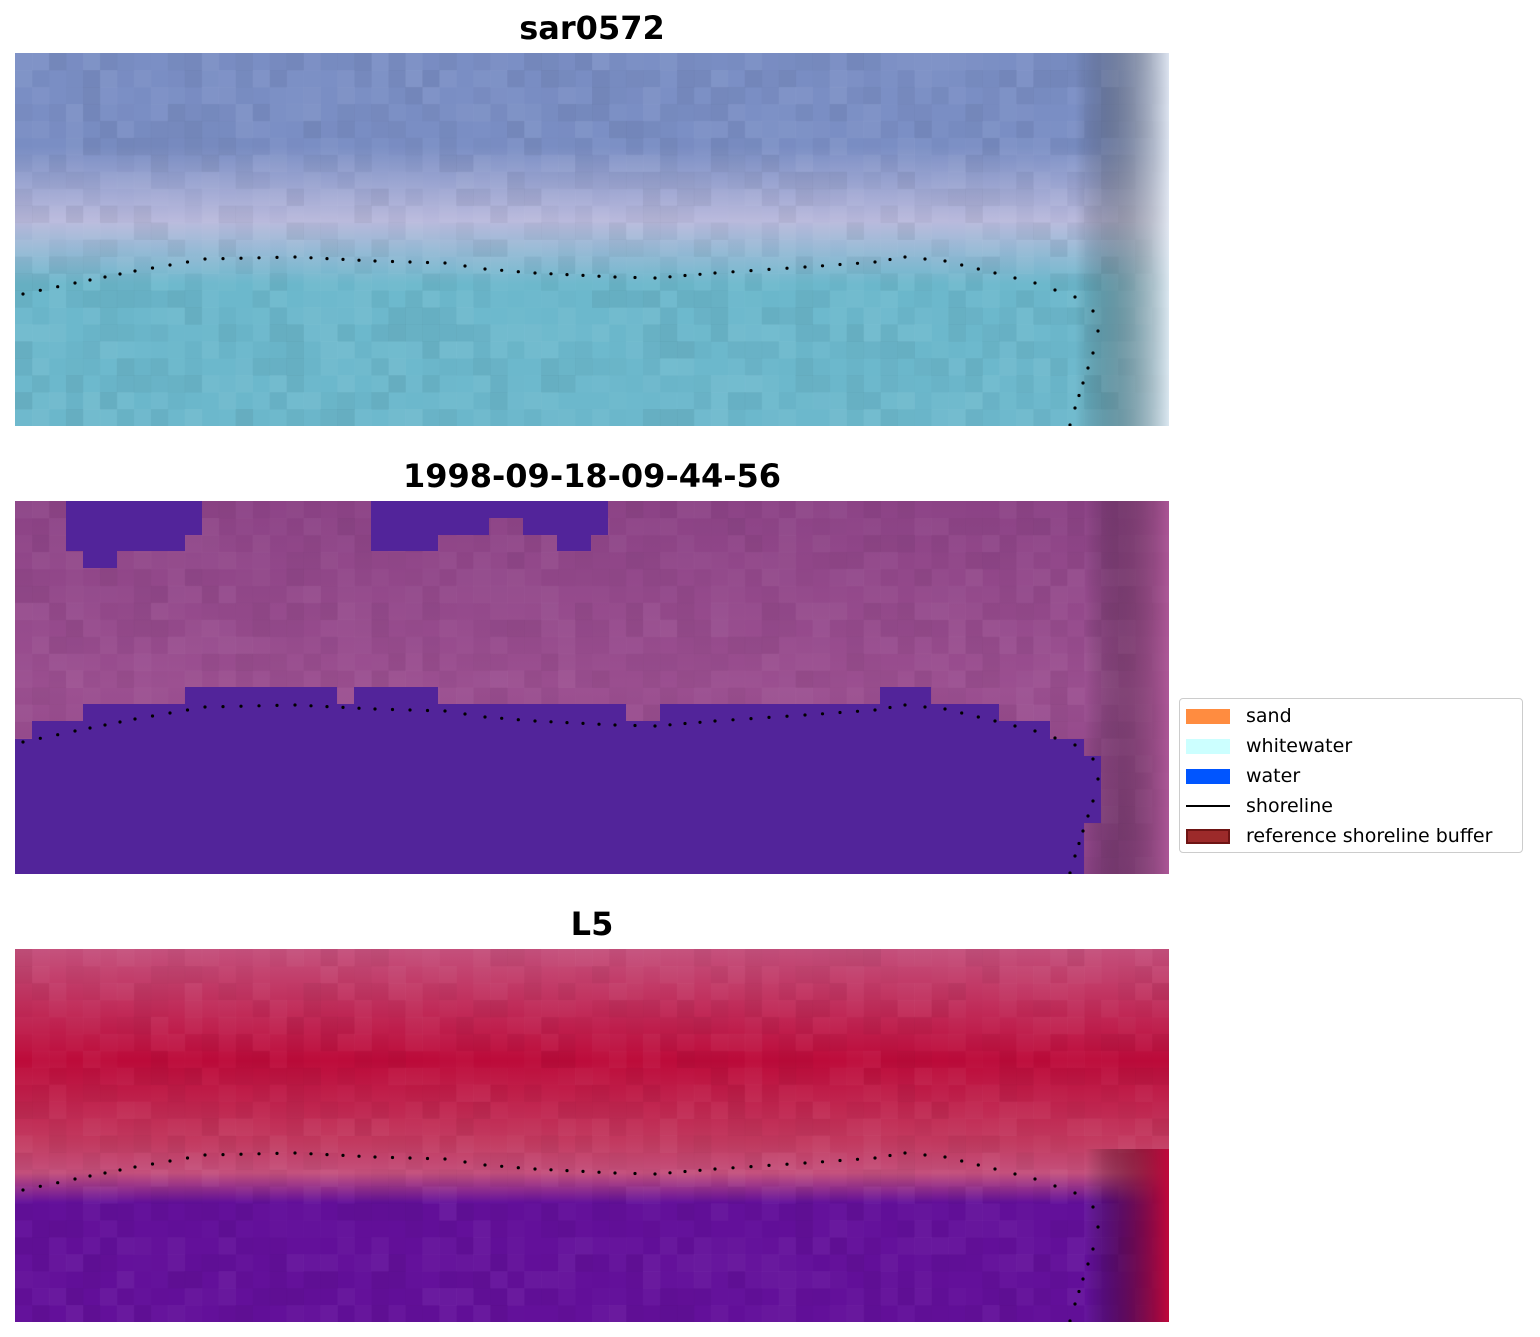 Image resolution: width=1540 pixels, height=1337 pixels. What do you see at coordinates (1369, 836) in the screenshot?
I see `legend-label: reference shoreline buffer` at bounding box center [1369, 836].